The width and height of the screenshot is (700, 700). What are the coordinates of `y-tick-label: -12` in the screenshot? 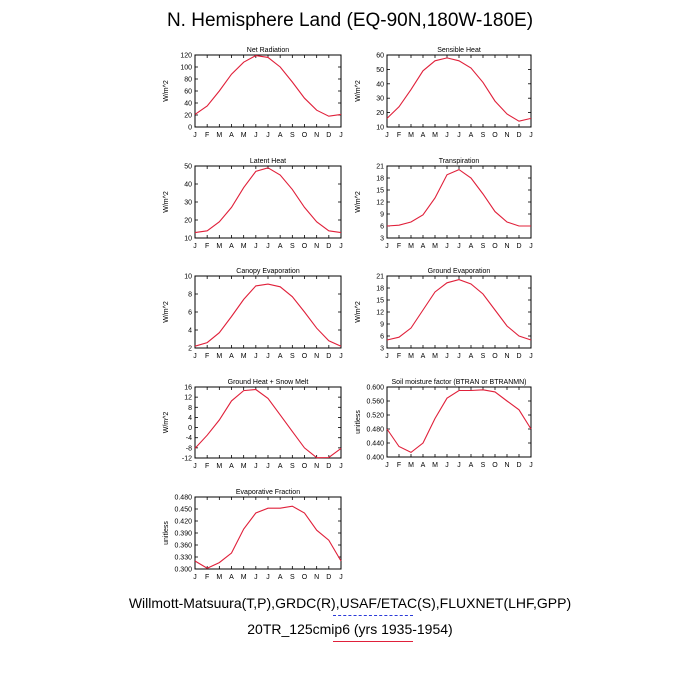 It's located at (187, 459).